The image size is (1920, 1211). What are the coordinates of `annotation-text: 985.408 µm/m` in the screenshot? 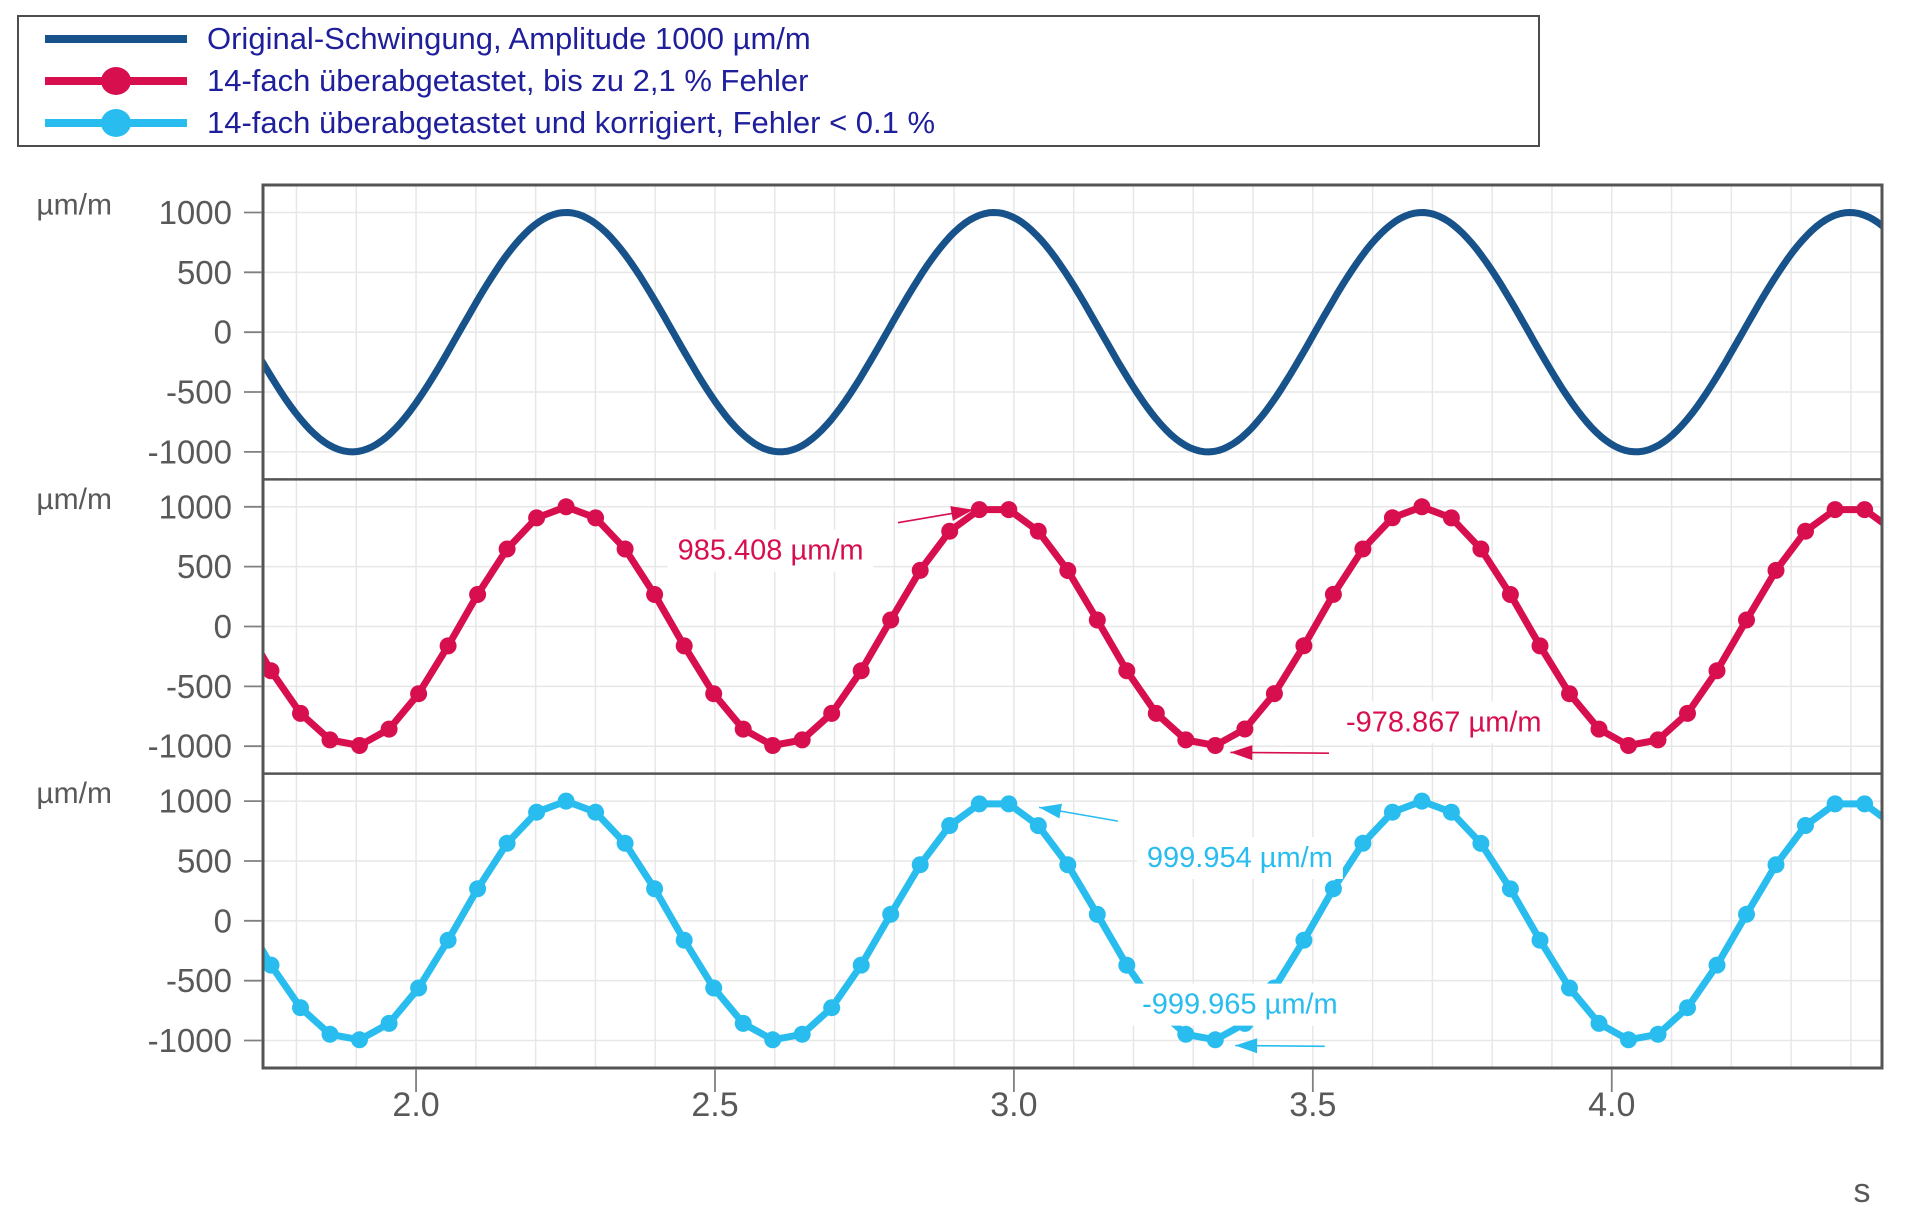 It's located at (771, 551).